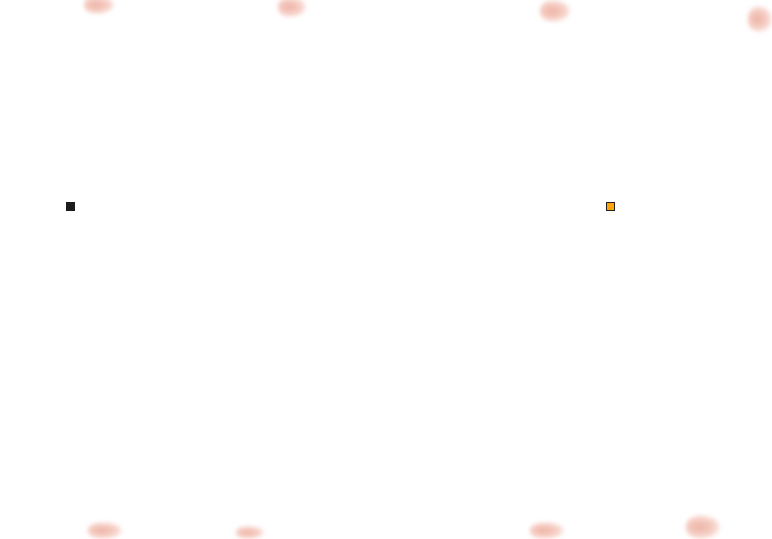 This screenshot has width=772, height=539. I want to click on legend-spot-gold, so click(613, 206).